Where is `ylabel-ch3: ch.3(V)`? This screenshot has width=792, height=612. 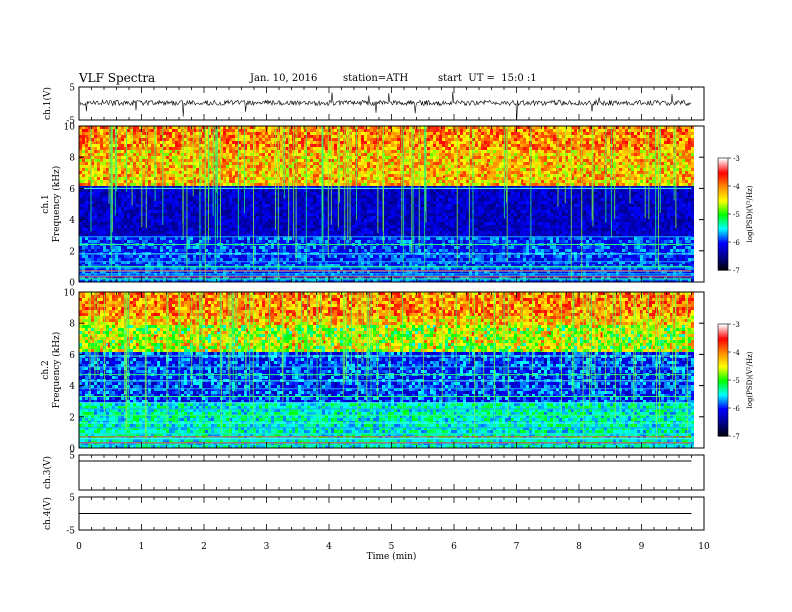 ylabel-ch3: ch.3(V) is located at coordinates (47, 472).